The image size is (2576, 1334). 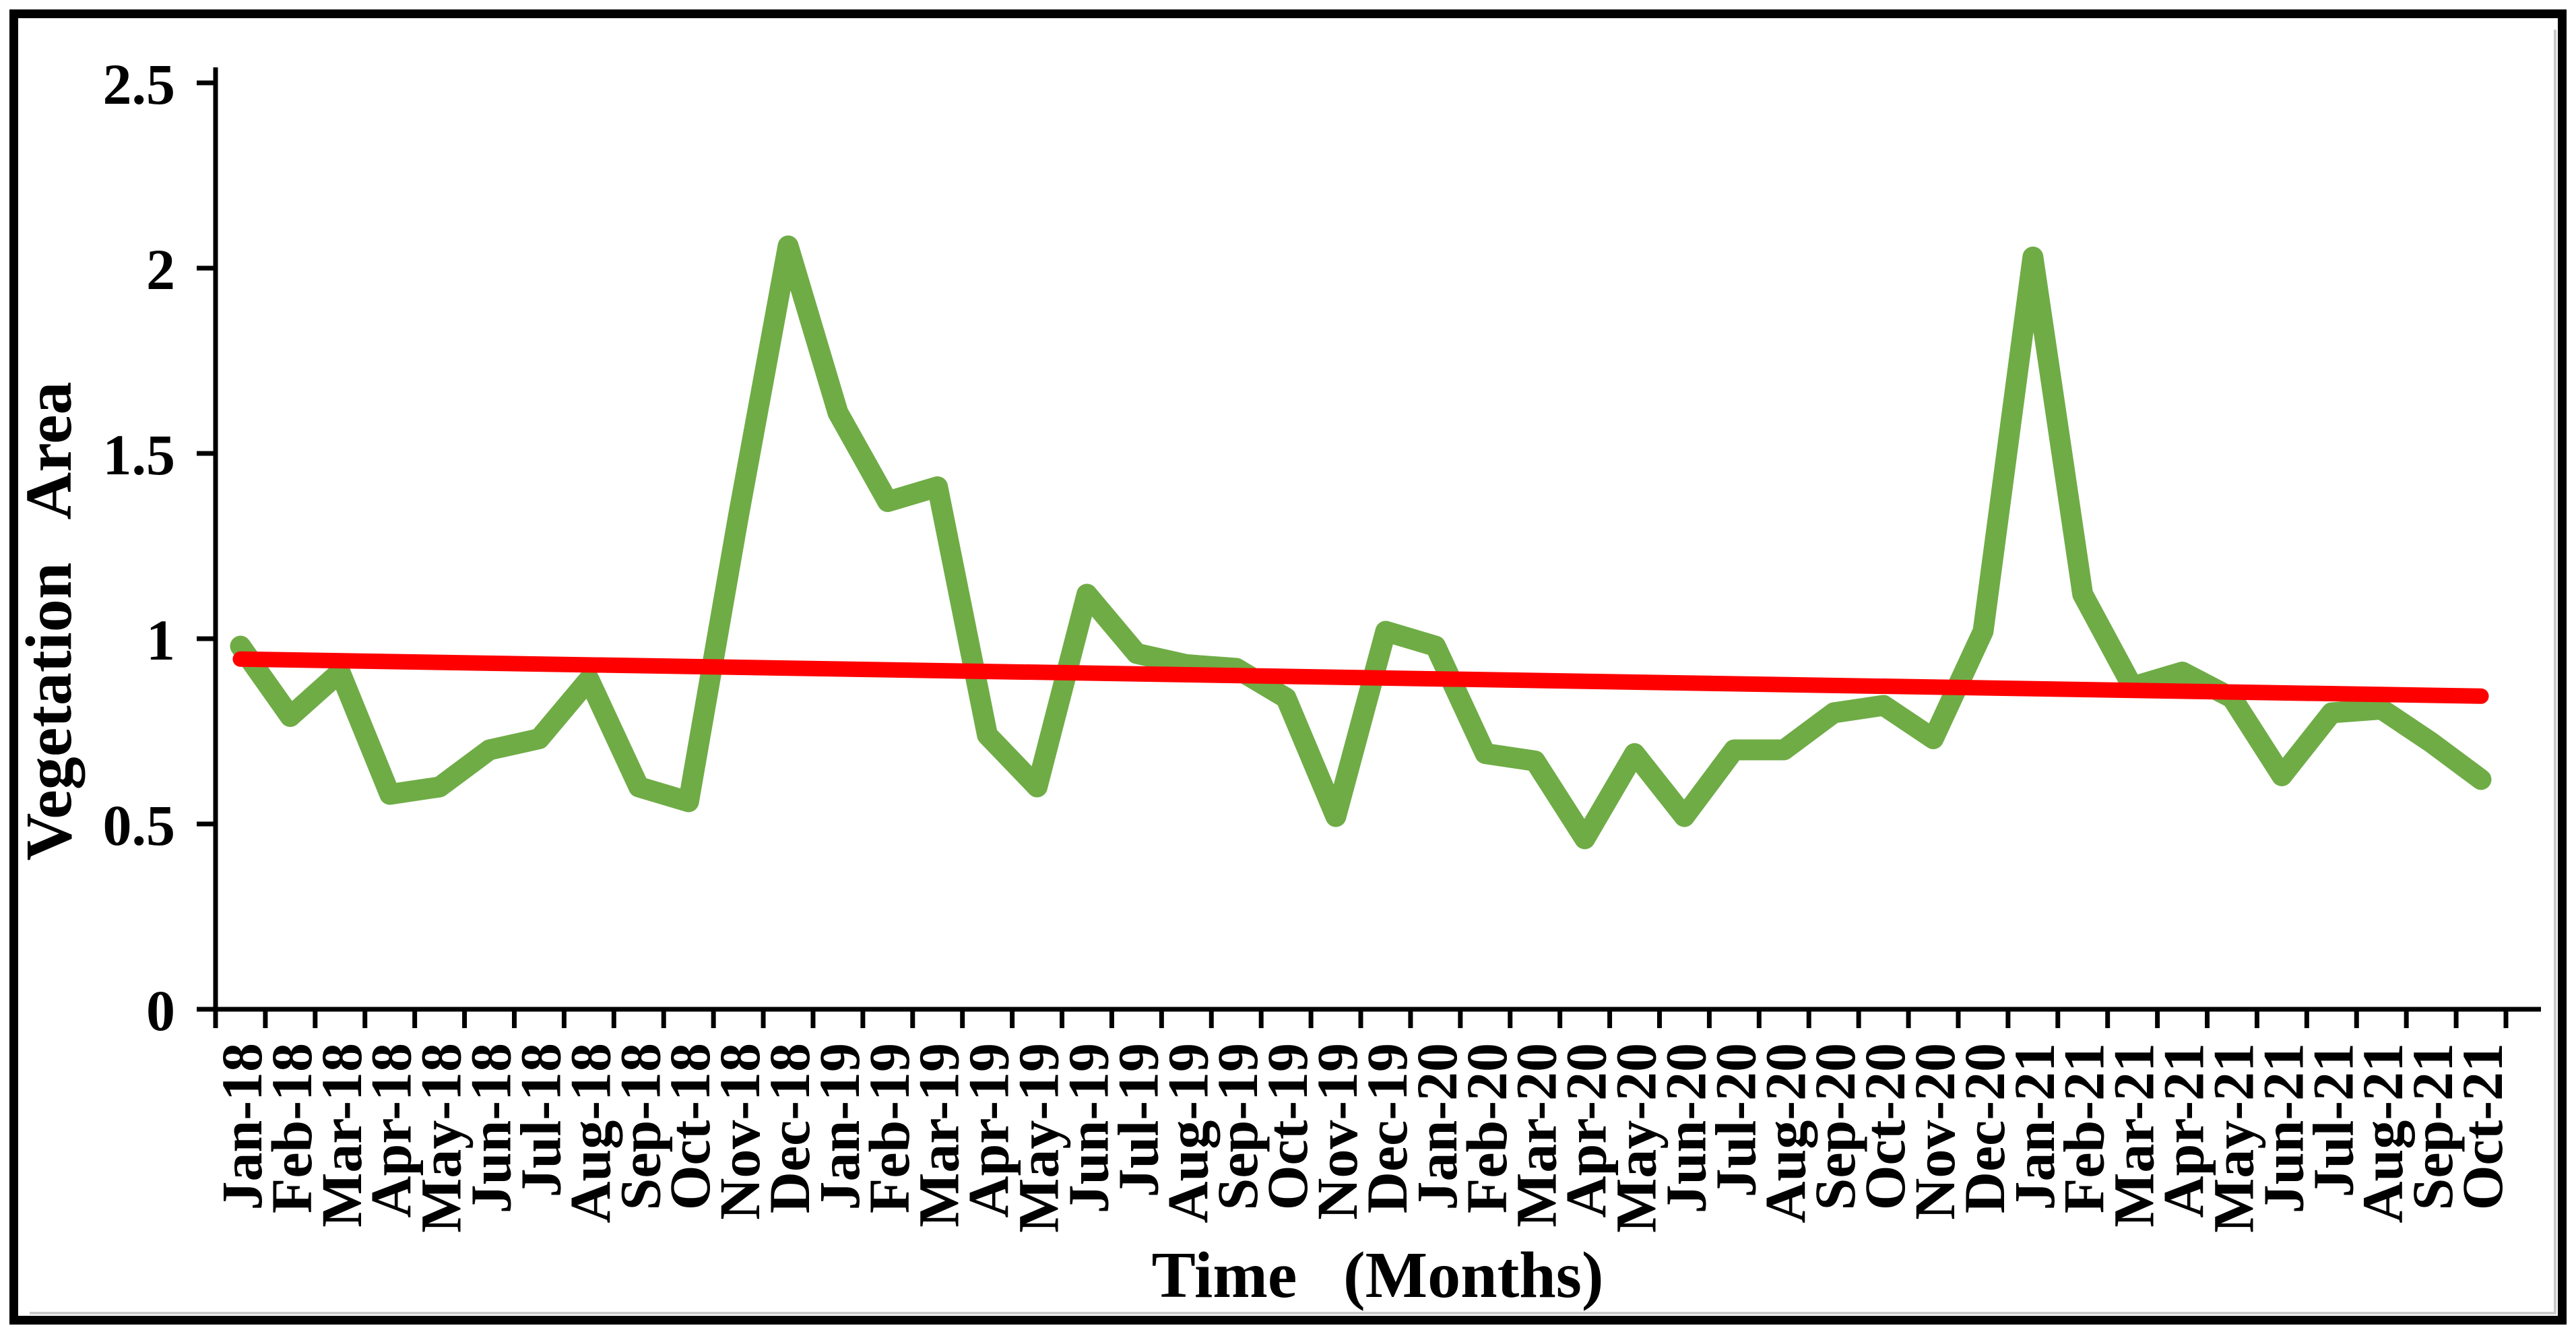 What do you see at coordinates (140, 455) in the screenshot?
I see `y-tick-label: 1.5` at bounding box center [140, 455].